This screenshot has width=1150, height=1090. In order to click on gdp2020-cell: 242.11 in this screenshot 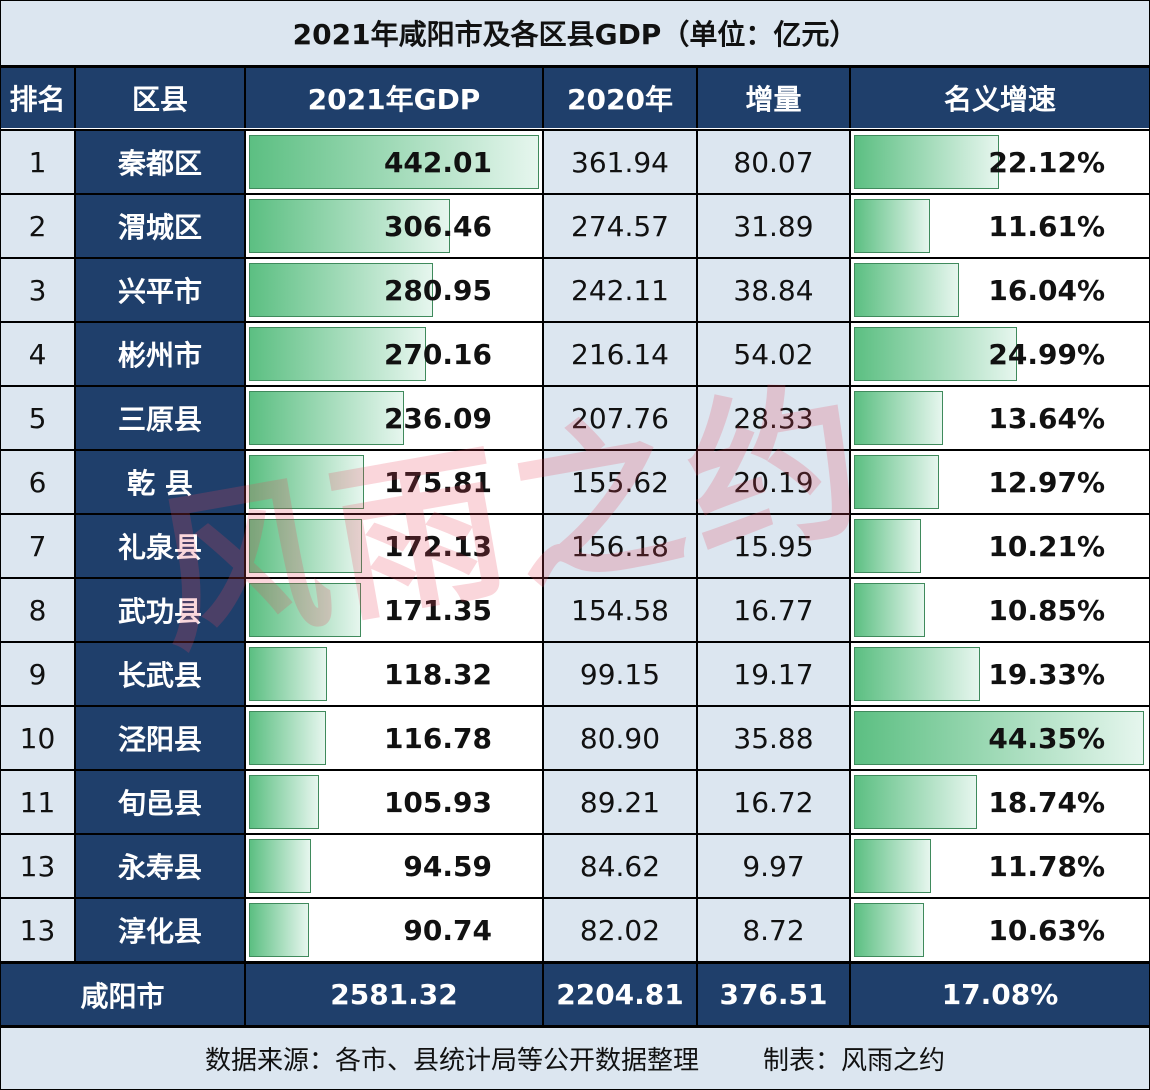, I will do `click(621, 290)`.